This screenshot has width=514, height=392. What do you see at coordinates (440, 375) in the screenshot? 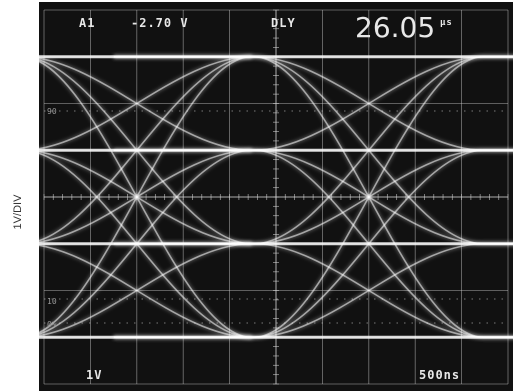
I see `time-scale-readout: 500ns` at bounding box center [440, 375].